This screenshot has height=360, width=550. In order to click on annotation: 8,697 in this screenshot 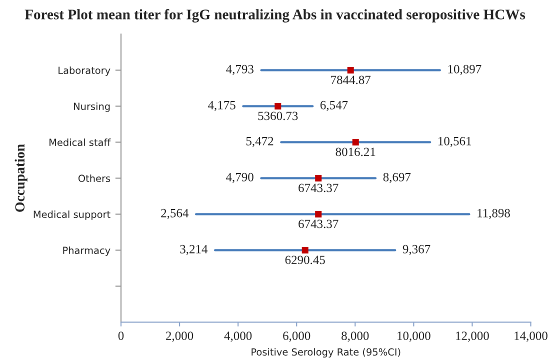, I will do `click(397, 178)`.